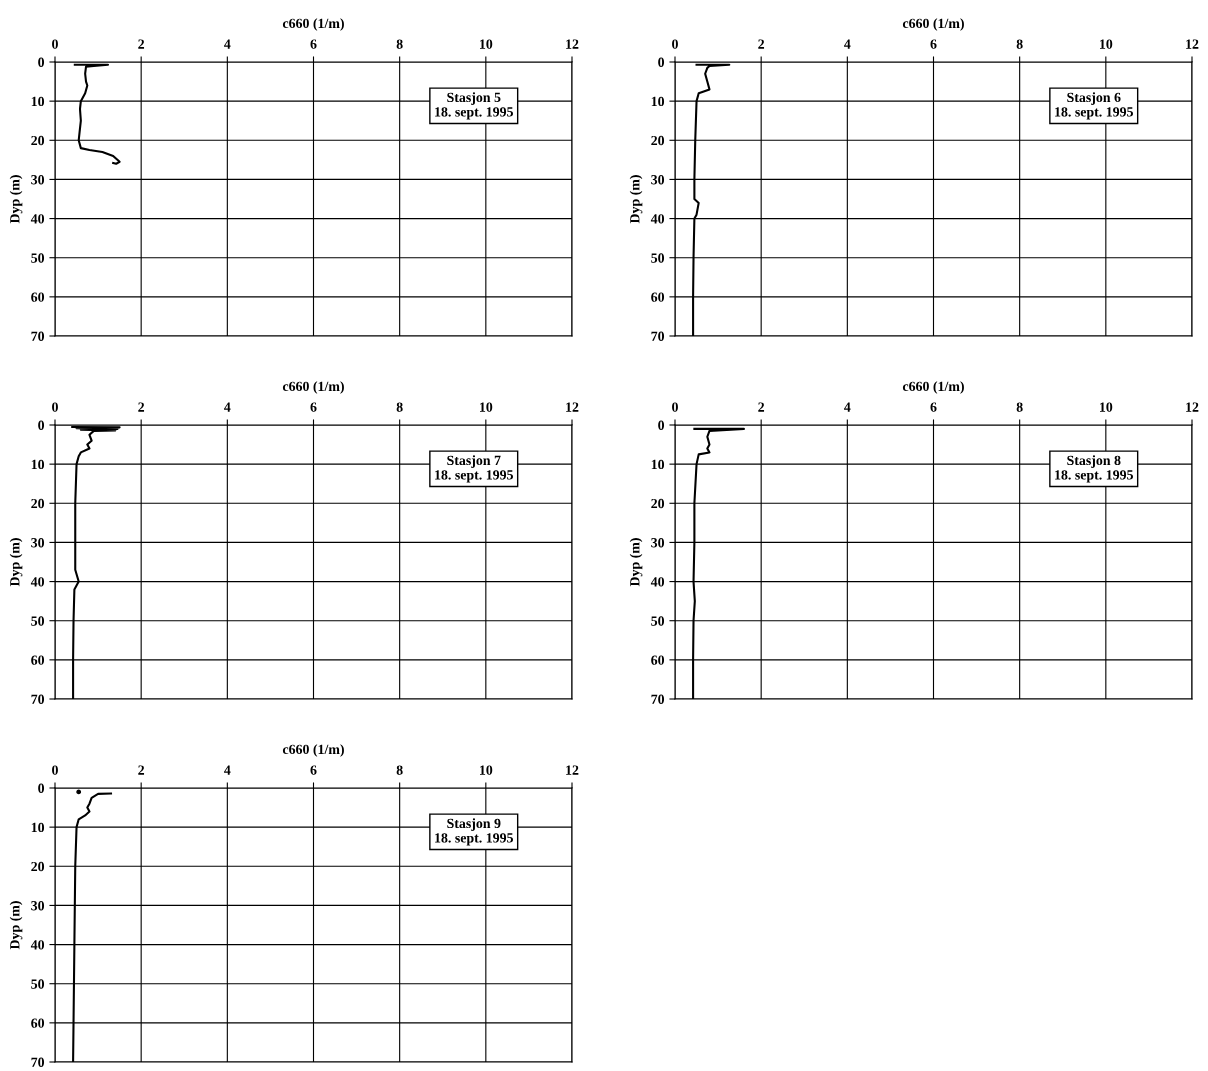 The height and width of the screenshot is (1071, 1208). I want to click on annotation: Stasjon 6 18. sept. 1995, so click(1094, 106).